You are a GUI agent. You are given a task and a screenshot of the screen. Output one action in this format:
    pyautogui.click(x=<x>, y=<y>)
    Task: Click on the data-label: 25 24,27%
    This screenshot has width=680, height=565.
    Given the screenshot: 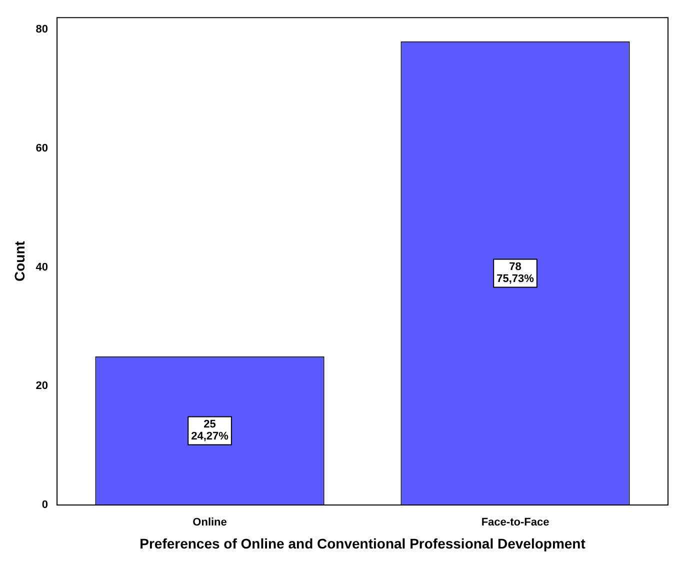 What is the action you would take?
    pyautogui.click(x=210, y=430)
    